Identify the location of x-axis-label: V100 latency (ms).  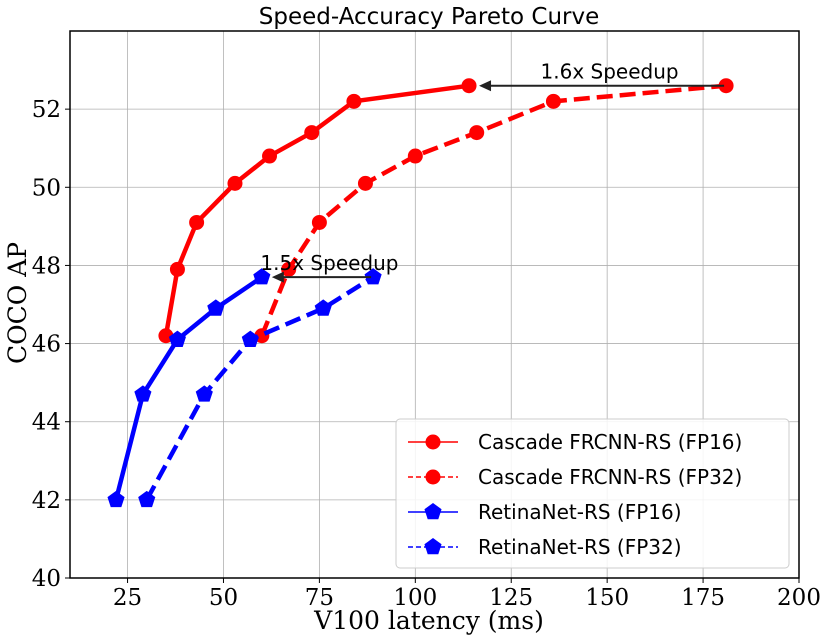
(428, 620).